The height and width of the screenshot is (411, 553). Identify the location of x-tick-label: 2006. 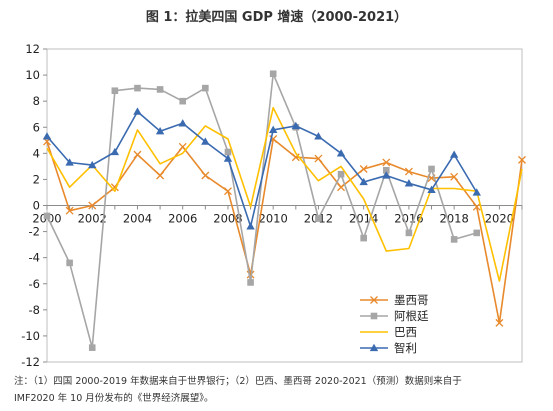
(182, 219).